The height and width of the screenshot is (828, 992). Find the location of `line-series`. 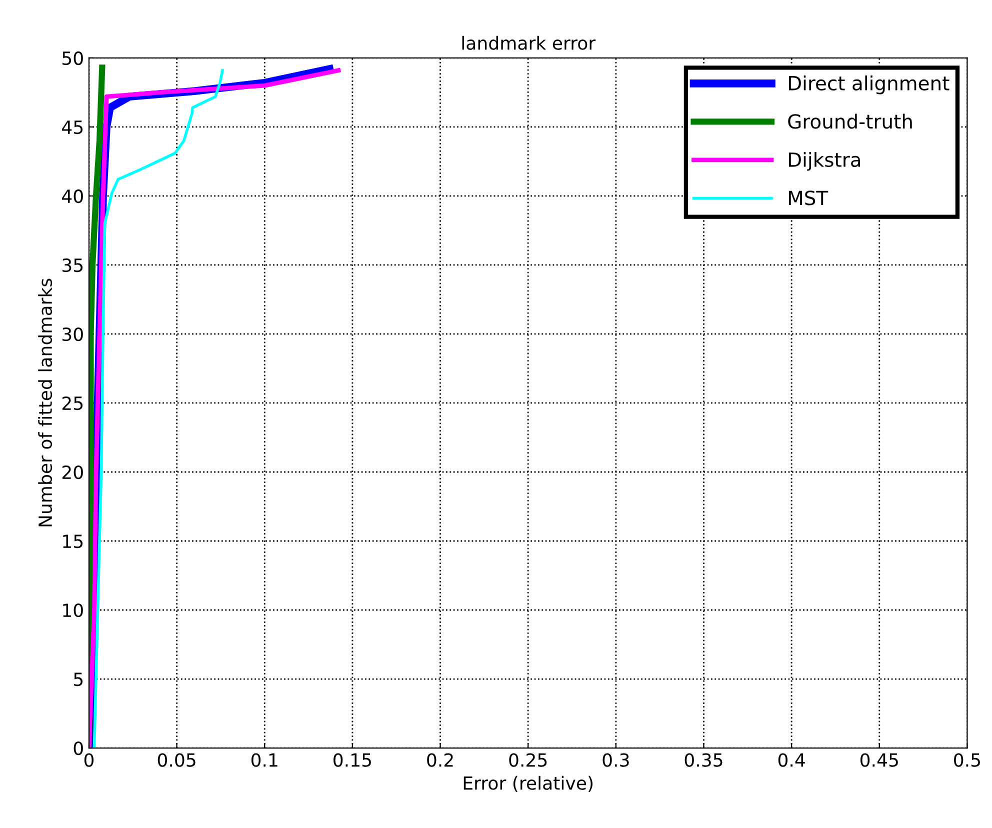

line-series is located at coordinates (158, 408).